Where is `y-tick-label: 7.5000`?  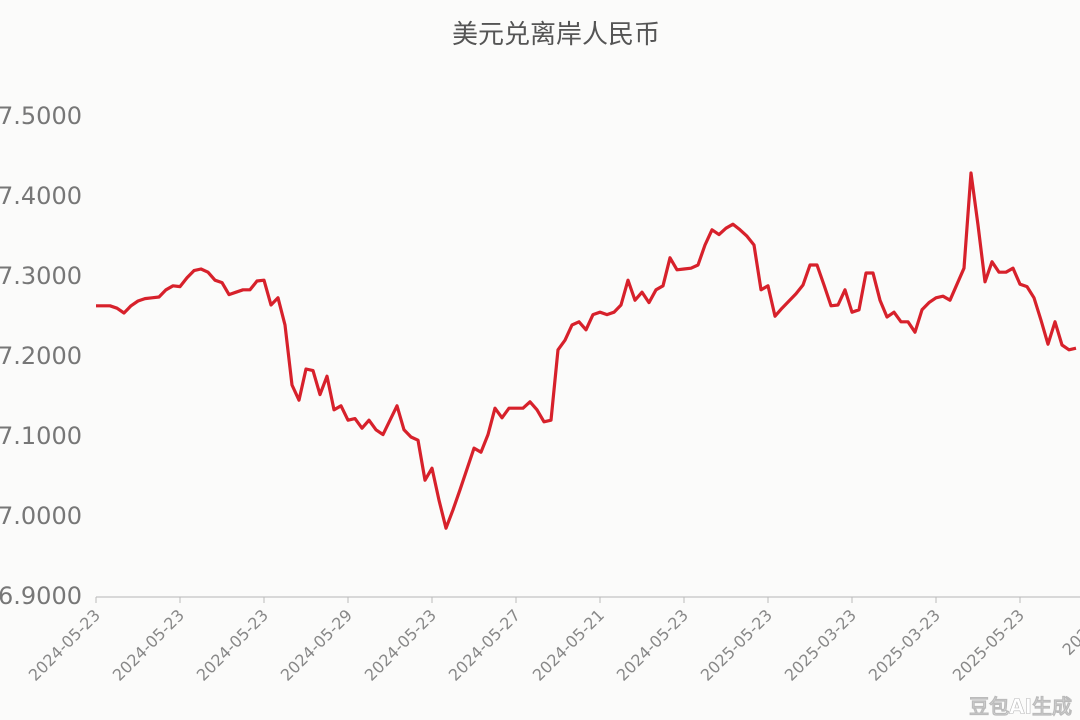
y-tick-label: 7.5000 is located at coordinates (41, 116).